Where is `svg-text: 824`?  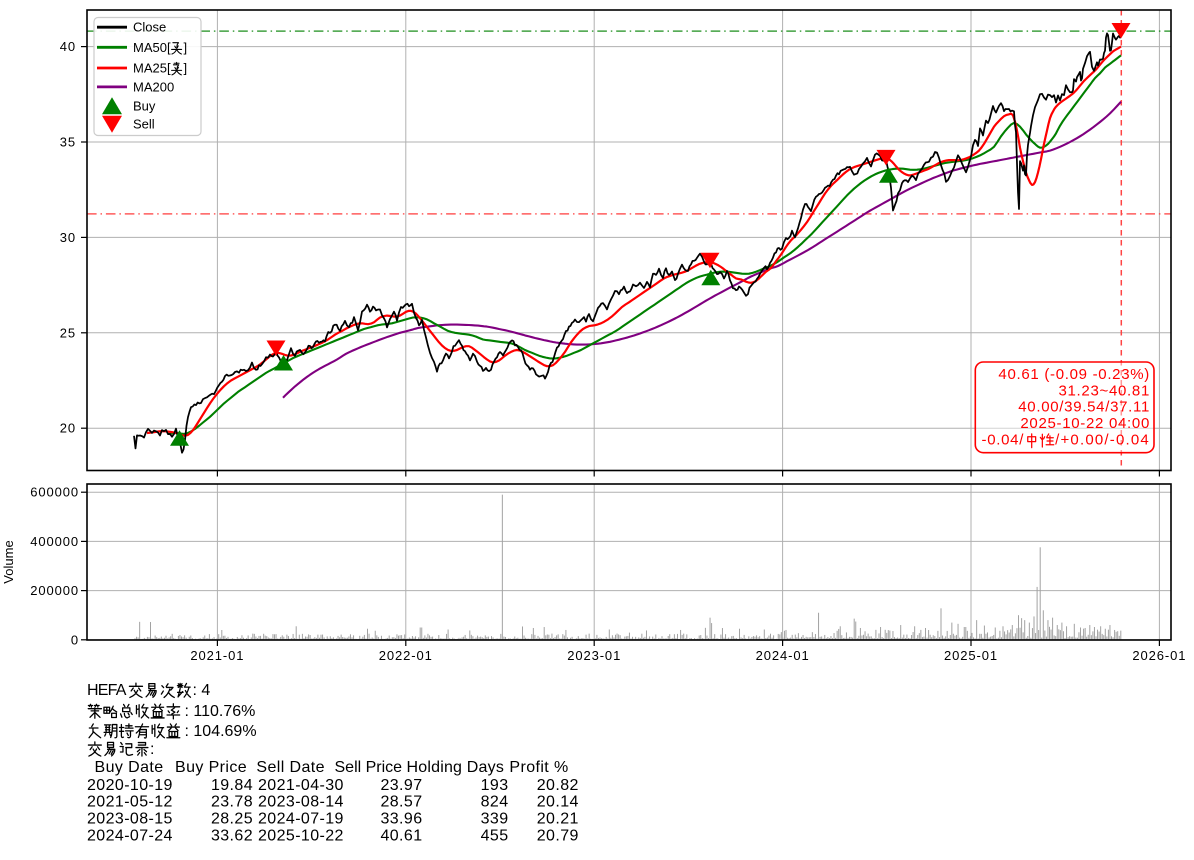 svg-text: 824 is located at coordinates (495, 802).